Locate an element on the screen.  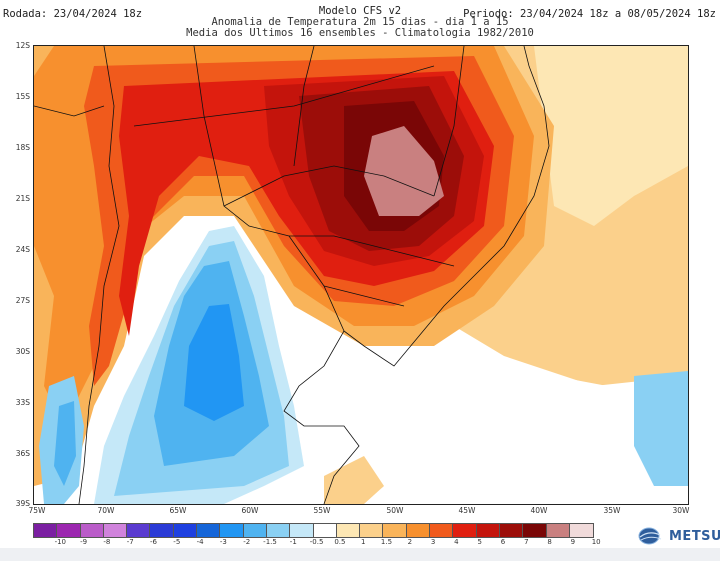
lat-tick: 21S is located at coordinates (22, 198).